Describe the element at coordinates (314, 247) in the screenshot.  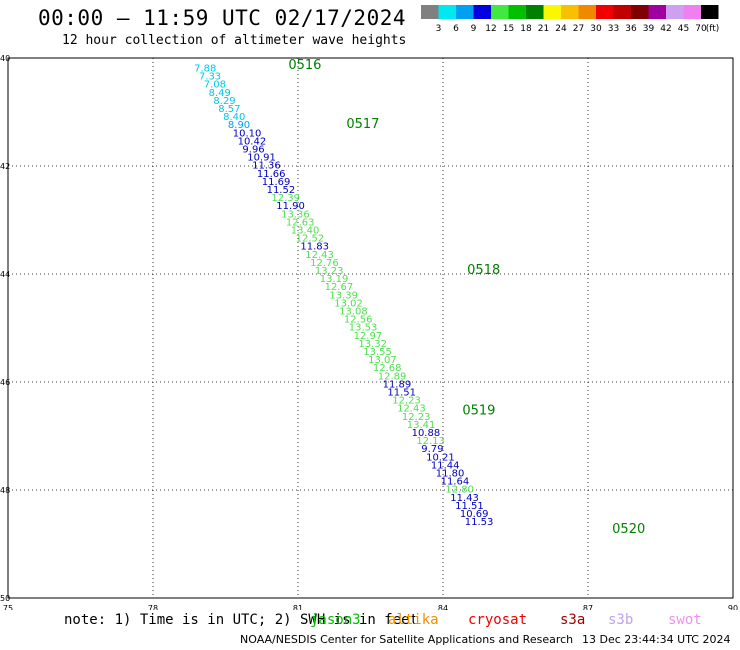
I see `wave-height-value: 11.83` at that location.